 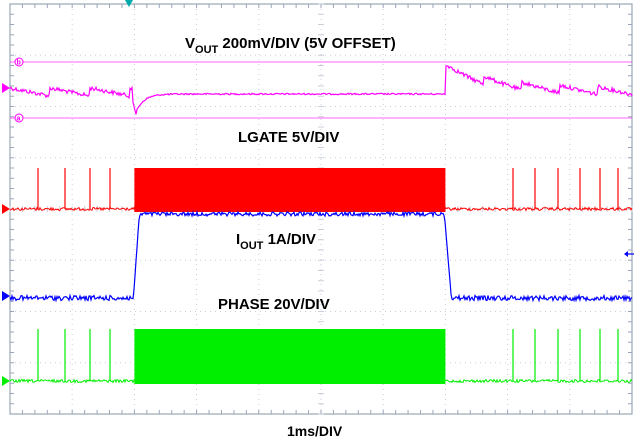 I want to click on trigger-level-arrow, so click(x=629, y=254).